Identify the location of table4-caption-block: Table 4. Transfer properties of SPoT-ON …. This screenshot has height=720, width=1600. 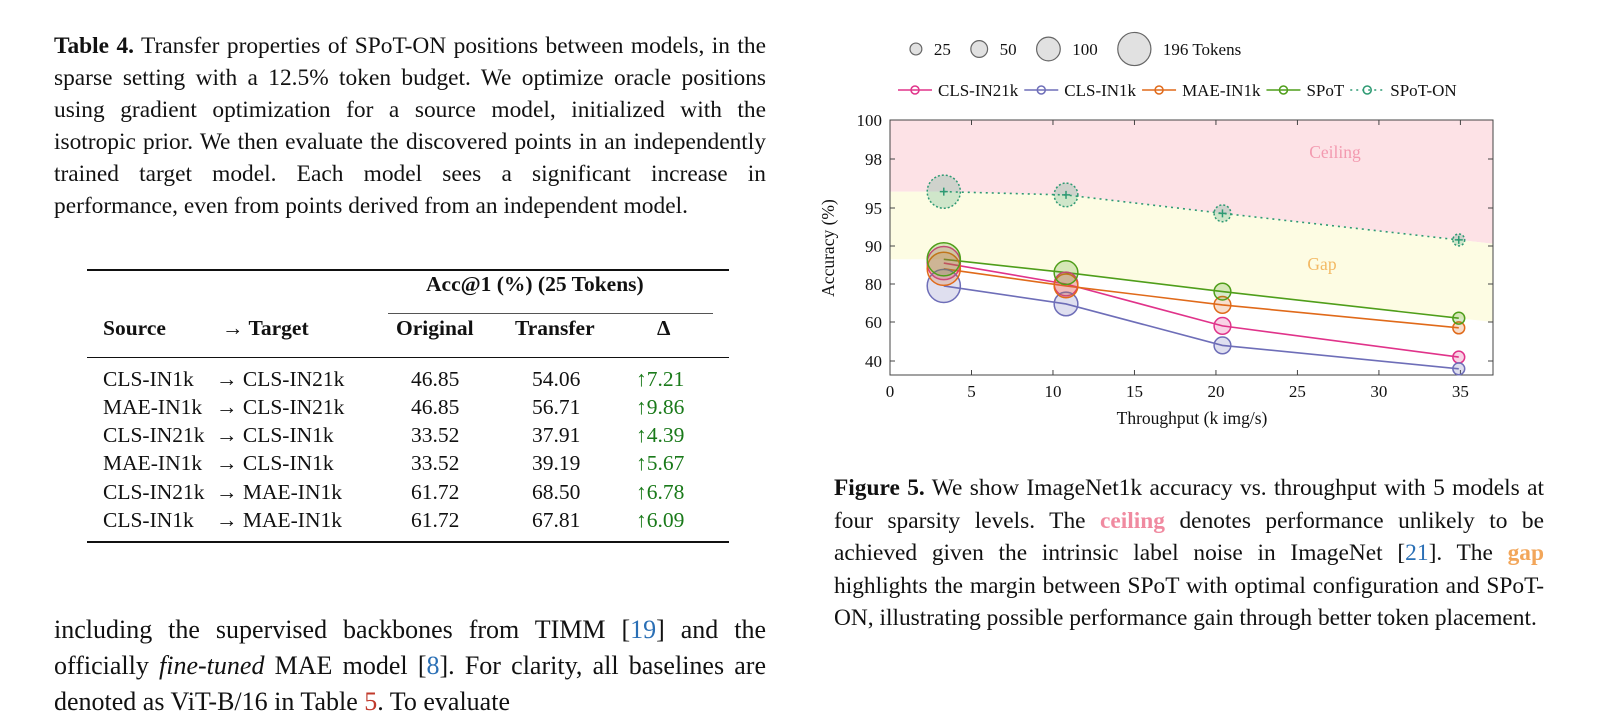
(410, 126).